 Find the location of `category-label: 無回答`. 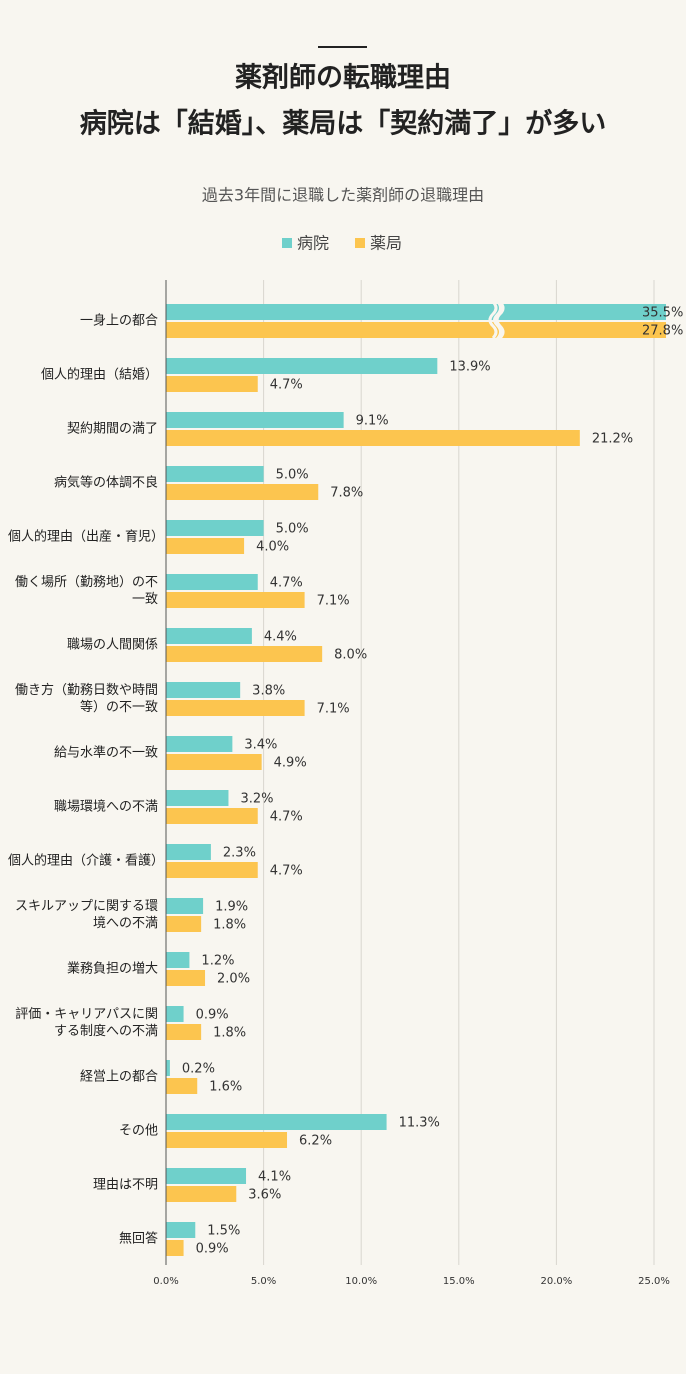

category-label: 無回答 is located at coordinates (138, 1239).